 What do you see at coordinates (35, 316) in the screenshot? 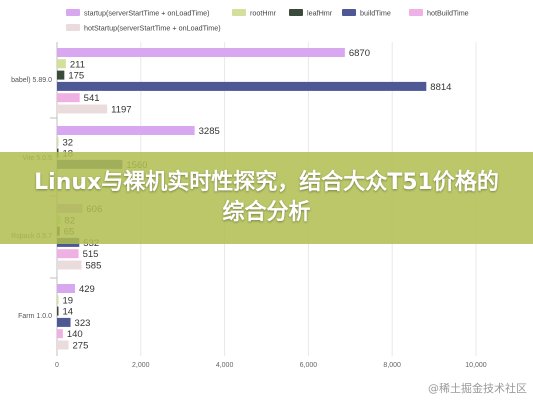
I see `y-category-label-3: Farm 1.0.0` at bounding box center [35, 316].